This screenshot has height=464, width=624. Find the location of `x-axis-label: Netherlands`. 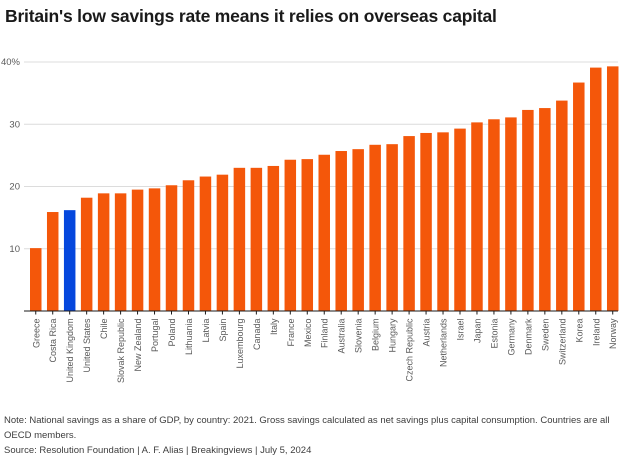

x-axis-label: Netherlands is located at coordinates (444, 342).